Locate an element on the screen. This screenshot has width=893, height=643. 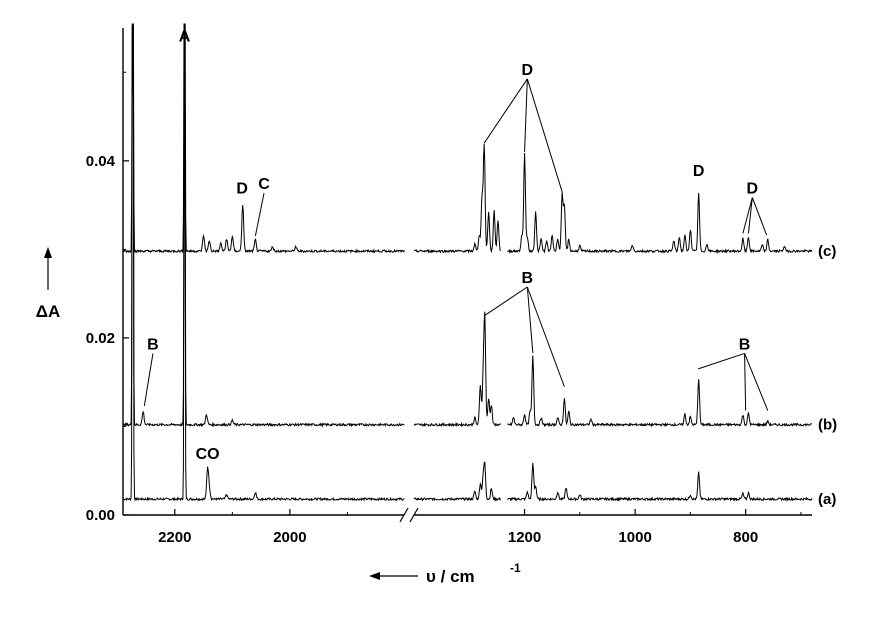
peak-annotation: C is located at coordinates (264, 184).